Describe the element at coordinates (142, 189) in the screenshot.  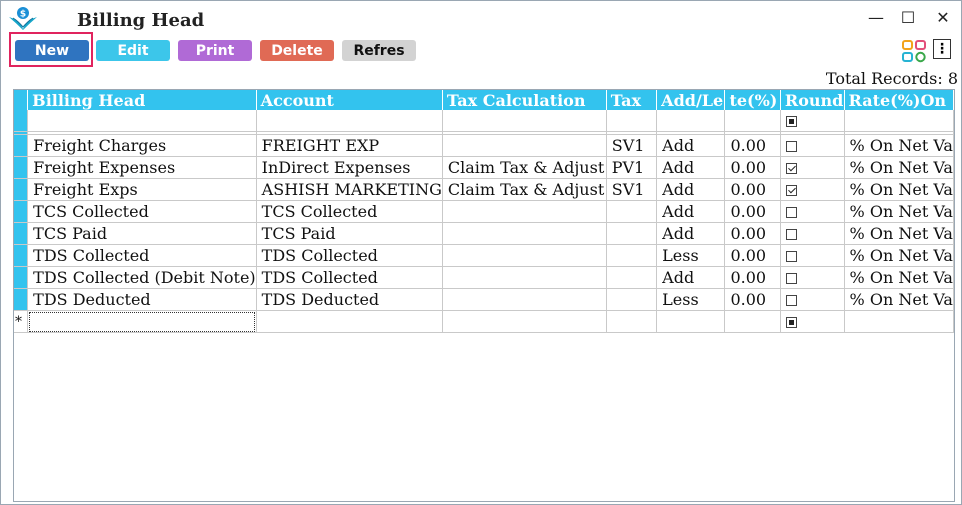
I see `cell-billing-head: Freight Exps` at that location.